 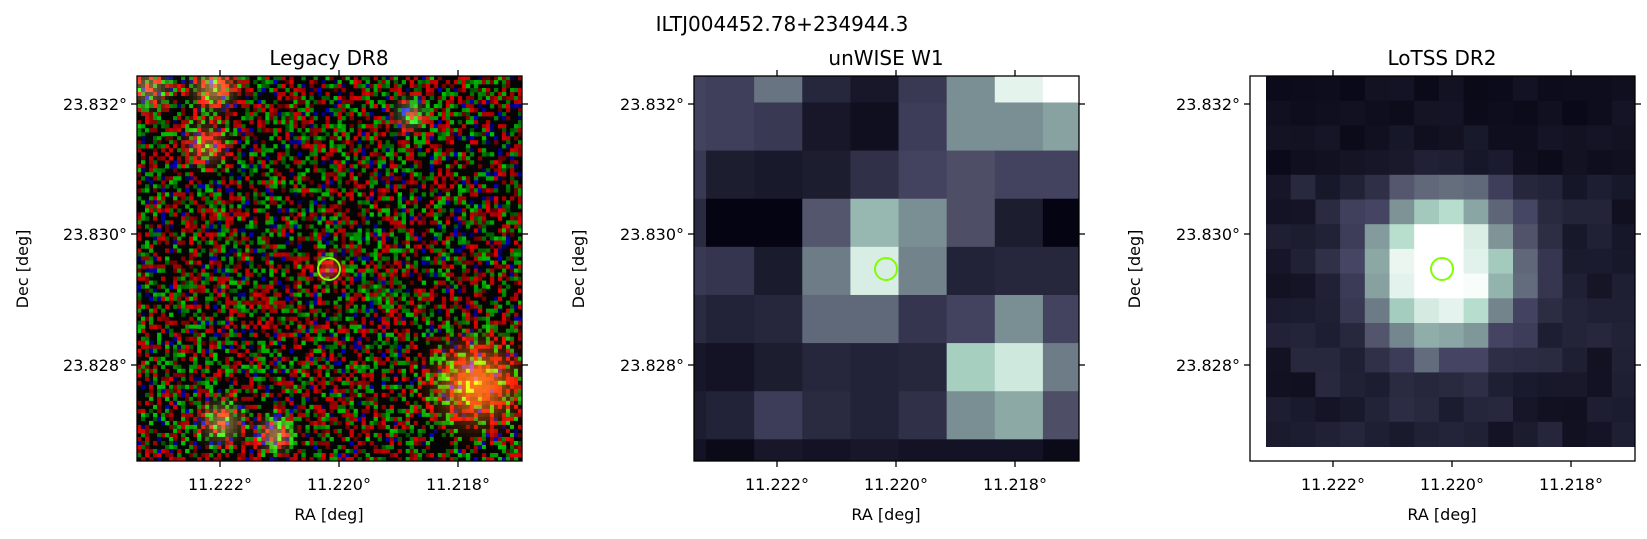 What do you see at coordinates (782, 24) in the screenshot?
I see `figure-title: ILTJ004452.78+234944.3` at bounding box center [782, 24].